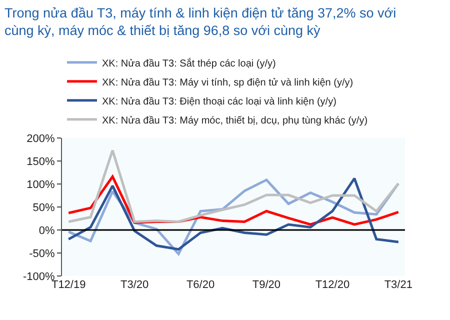 The image size is (450, 320). What do you see at coordinates (41, 162) in the screenshot?
I see `y-tick-label: 150%` at bounding box center [41, 162].